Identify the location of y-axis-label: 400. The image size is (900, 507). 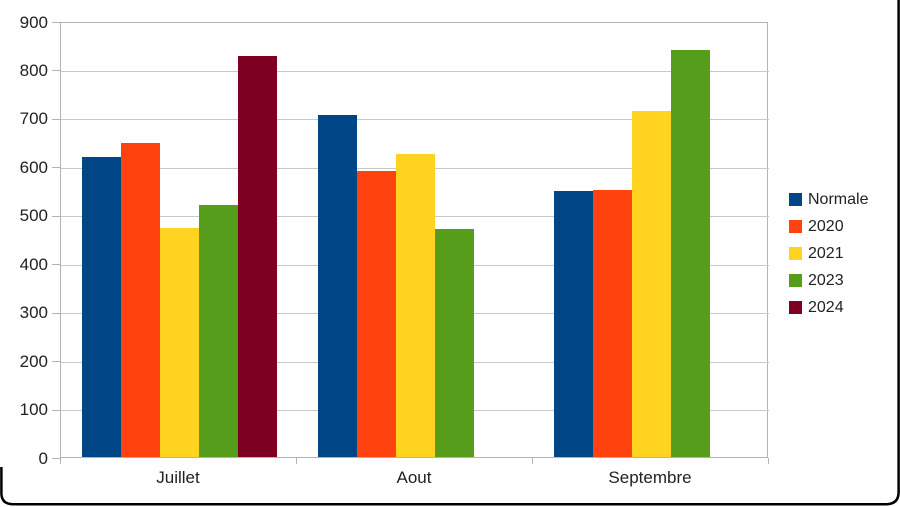
(33, 264).